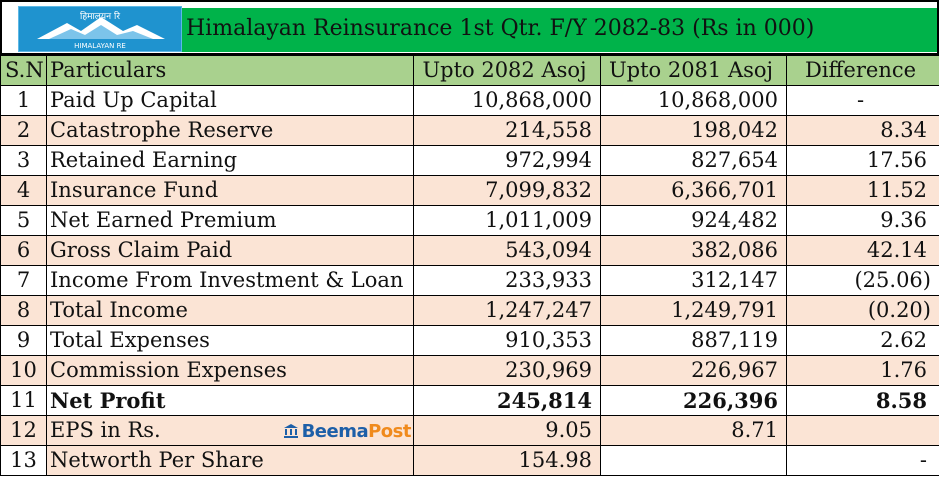 The height and width of the screenshot is (487, 939). I want to click on row-difference: 8.58, so click(862, 400).